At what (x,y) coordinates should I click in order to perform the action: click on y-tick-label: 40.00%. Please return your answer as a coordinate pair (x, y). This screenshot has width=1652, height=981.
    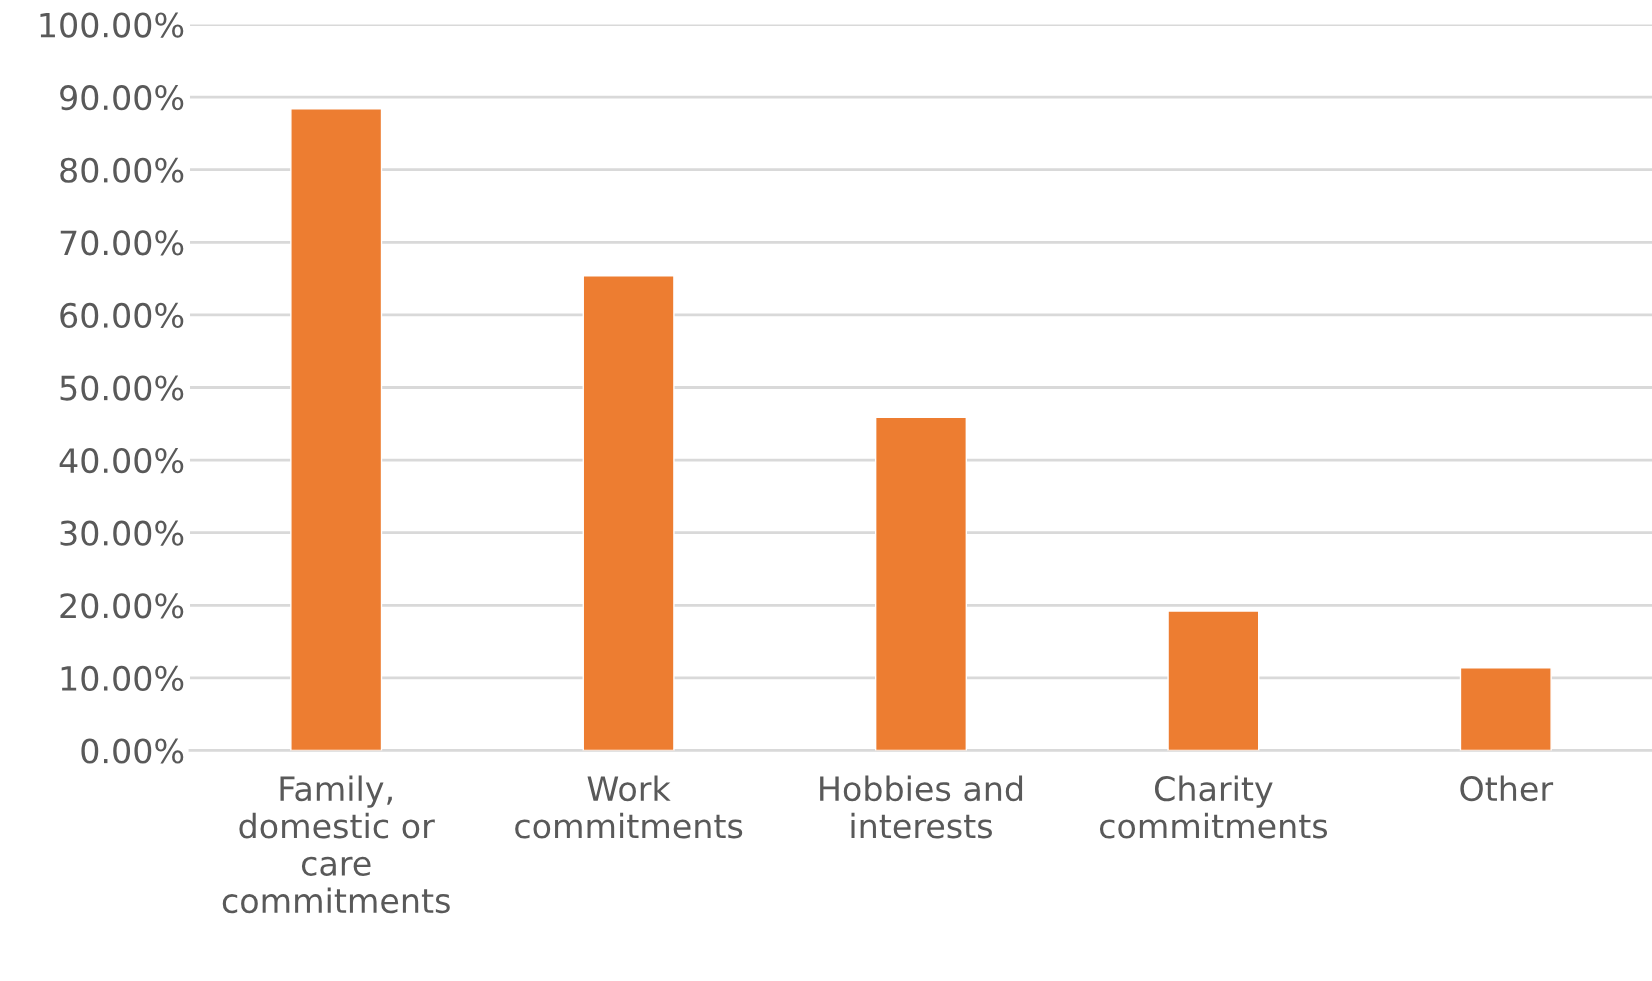
    Looking at the image, I should click on (121, 461).